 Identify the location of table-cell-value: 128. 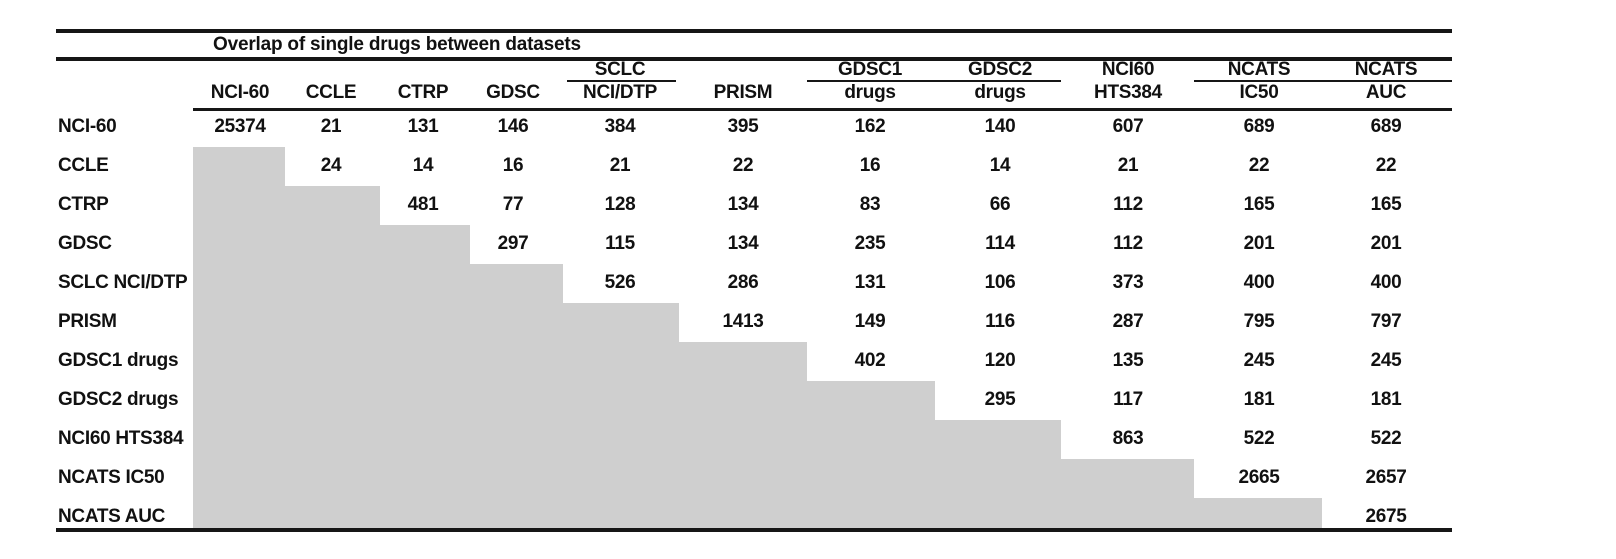
(620, 204).